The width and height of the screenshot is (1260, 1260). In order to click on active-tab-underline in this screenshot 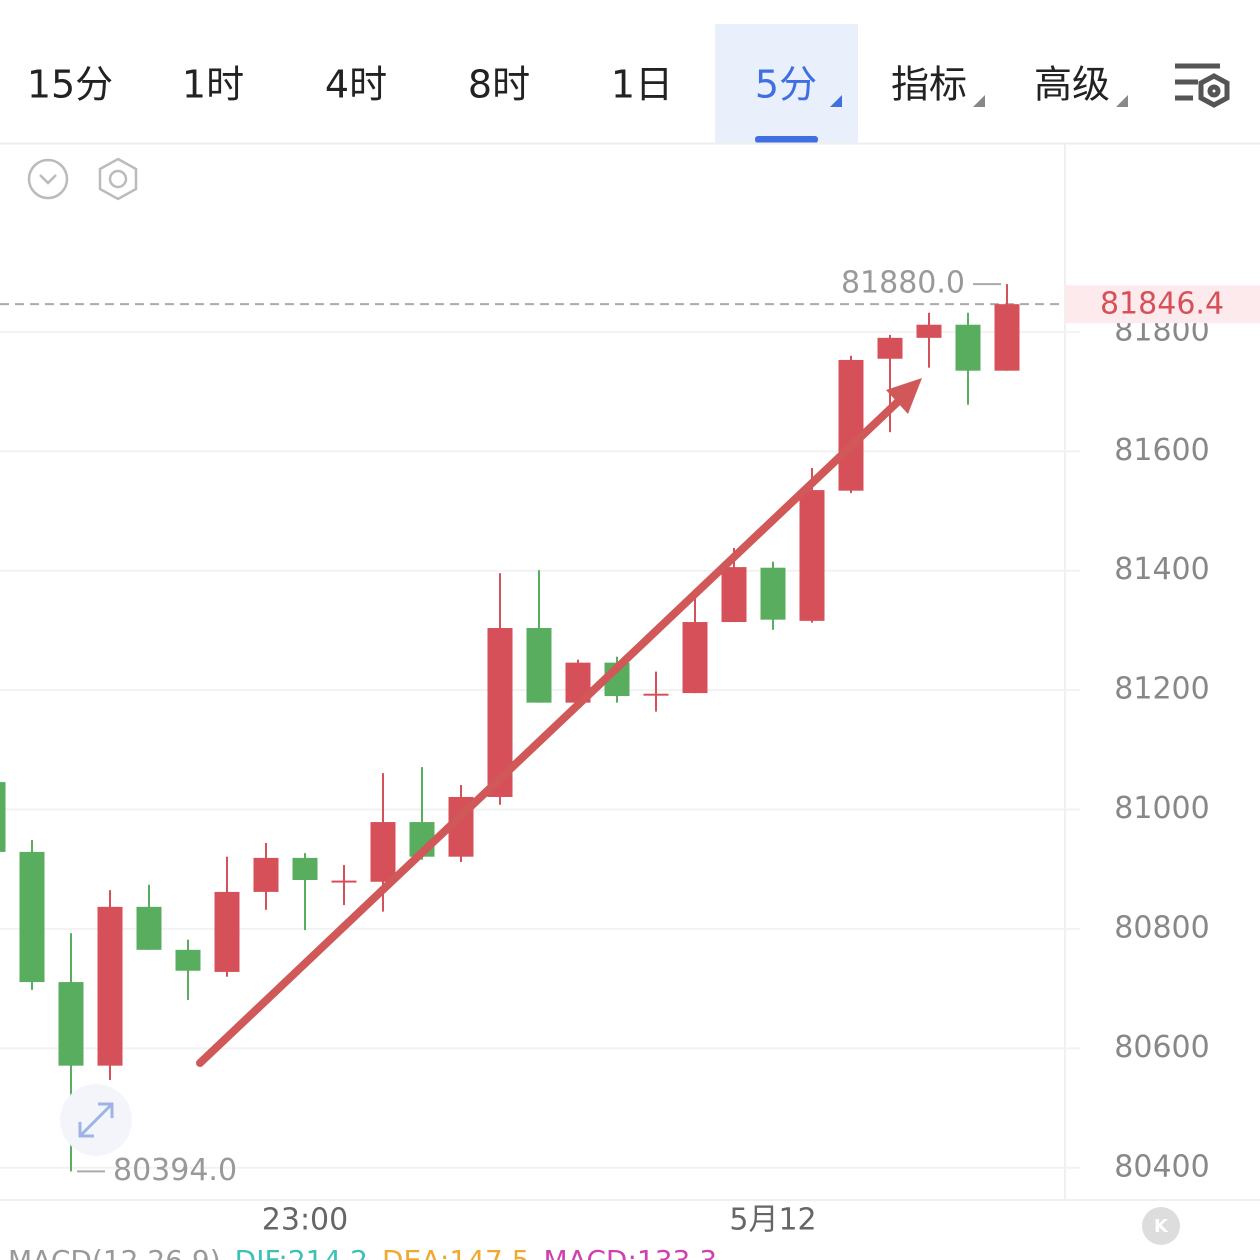, I will do `click(786, 139)`.